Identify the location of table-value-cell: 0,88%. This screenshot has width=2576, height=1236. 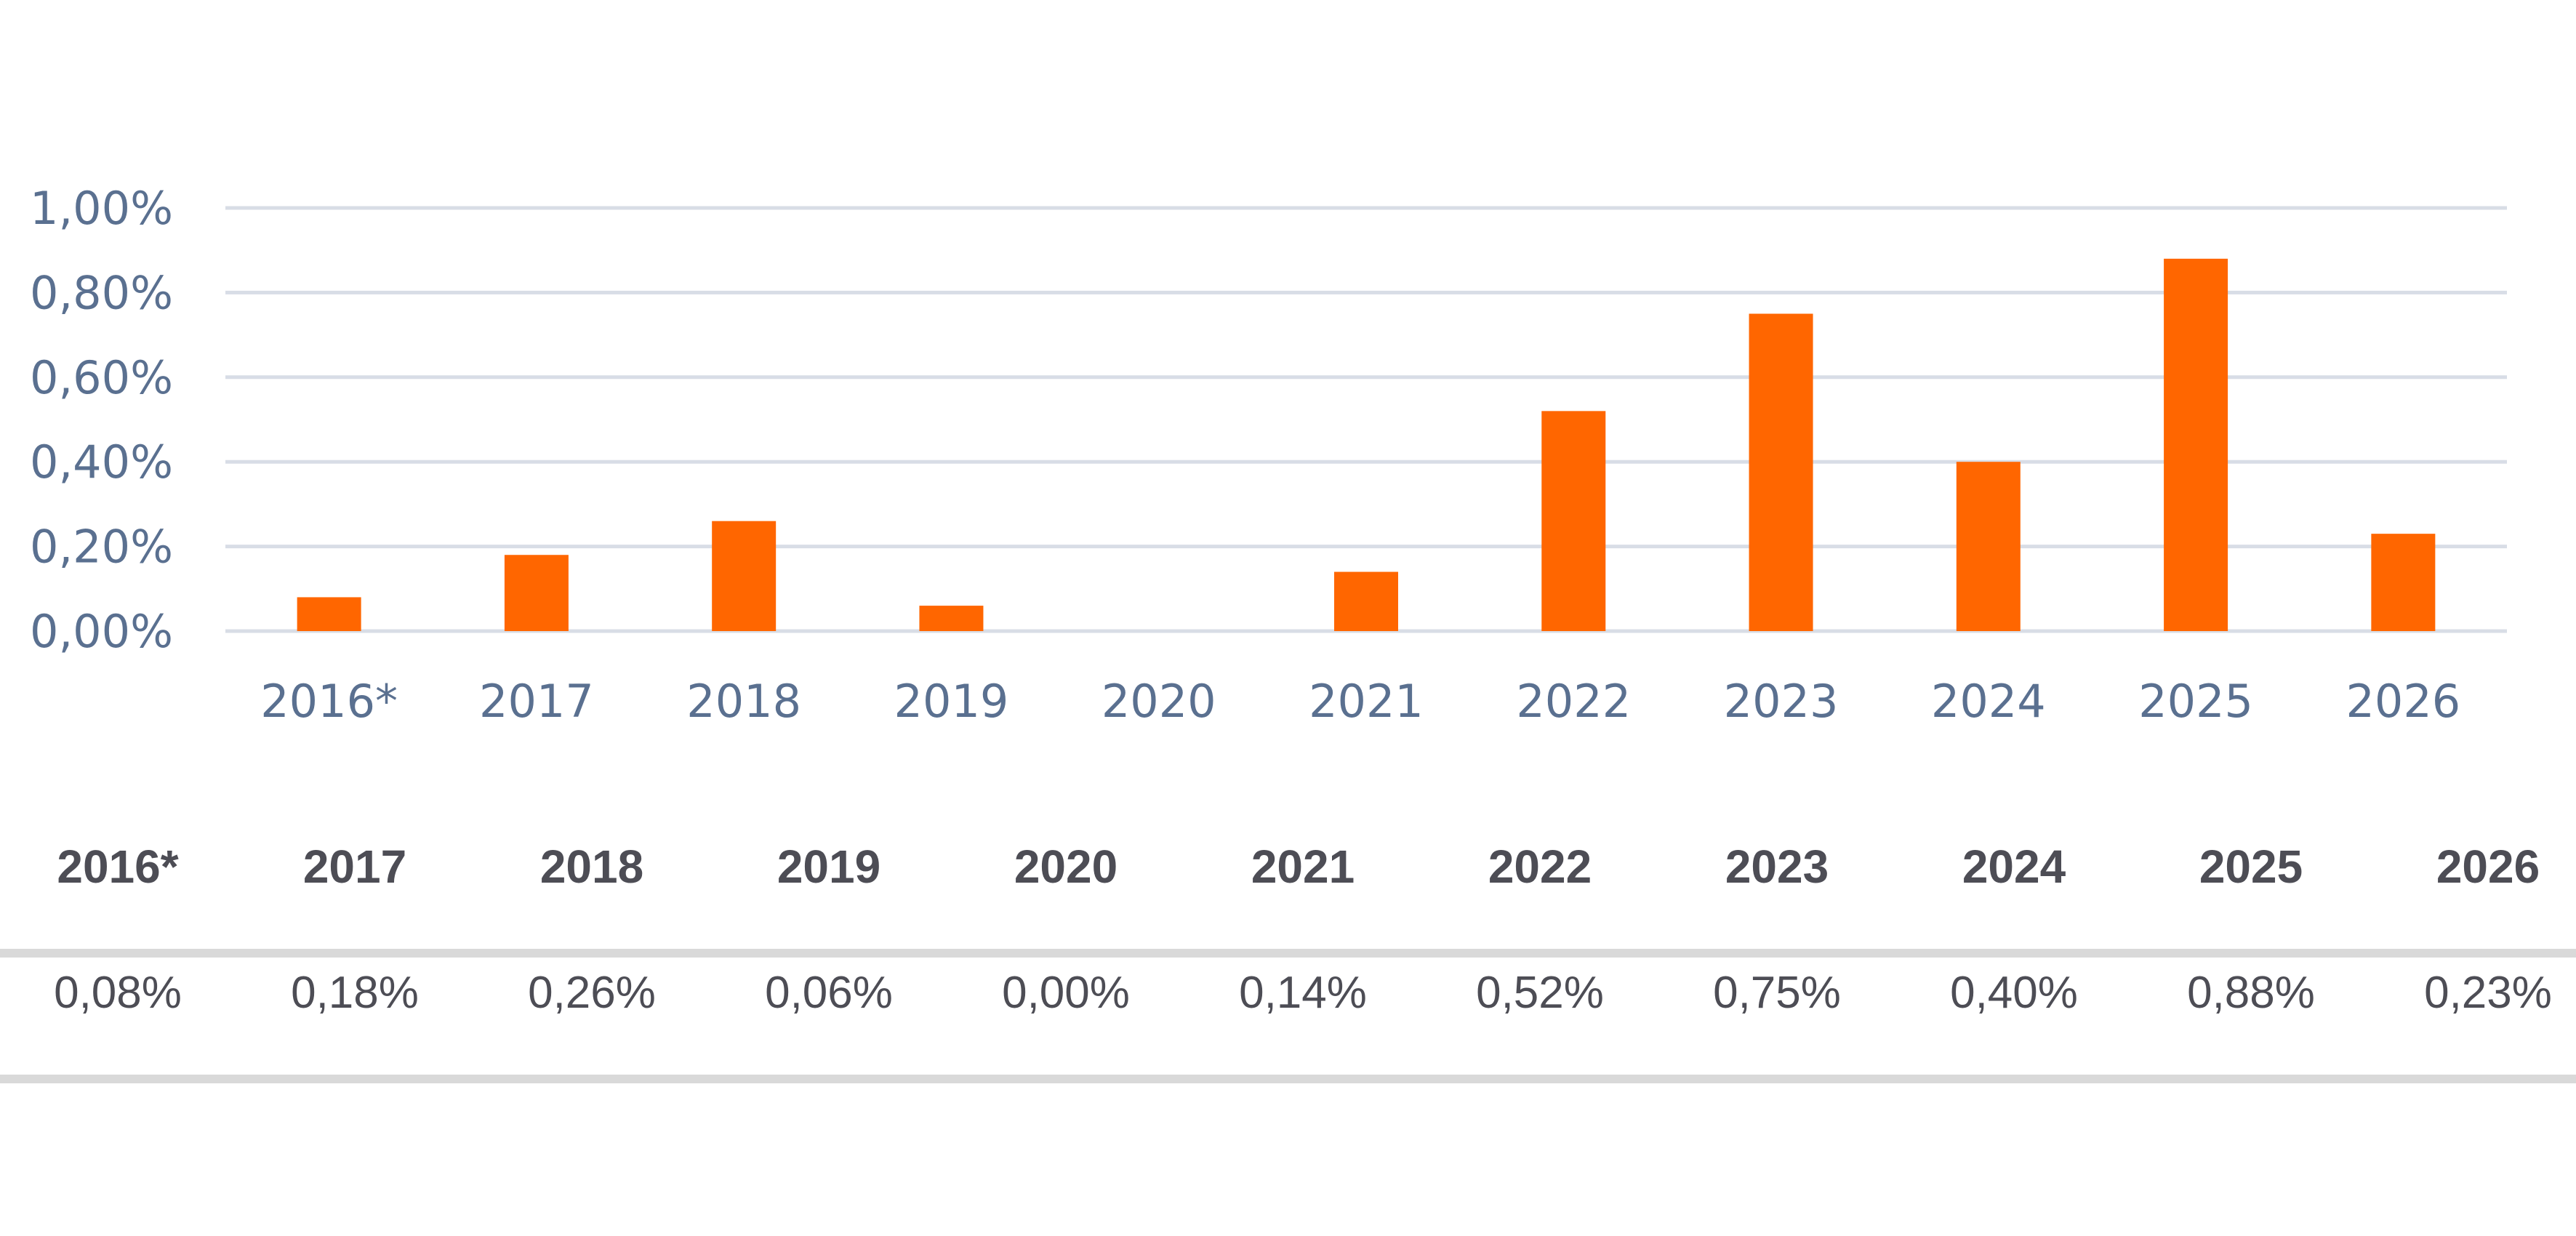
(2251, 993).